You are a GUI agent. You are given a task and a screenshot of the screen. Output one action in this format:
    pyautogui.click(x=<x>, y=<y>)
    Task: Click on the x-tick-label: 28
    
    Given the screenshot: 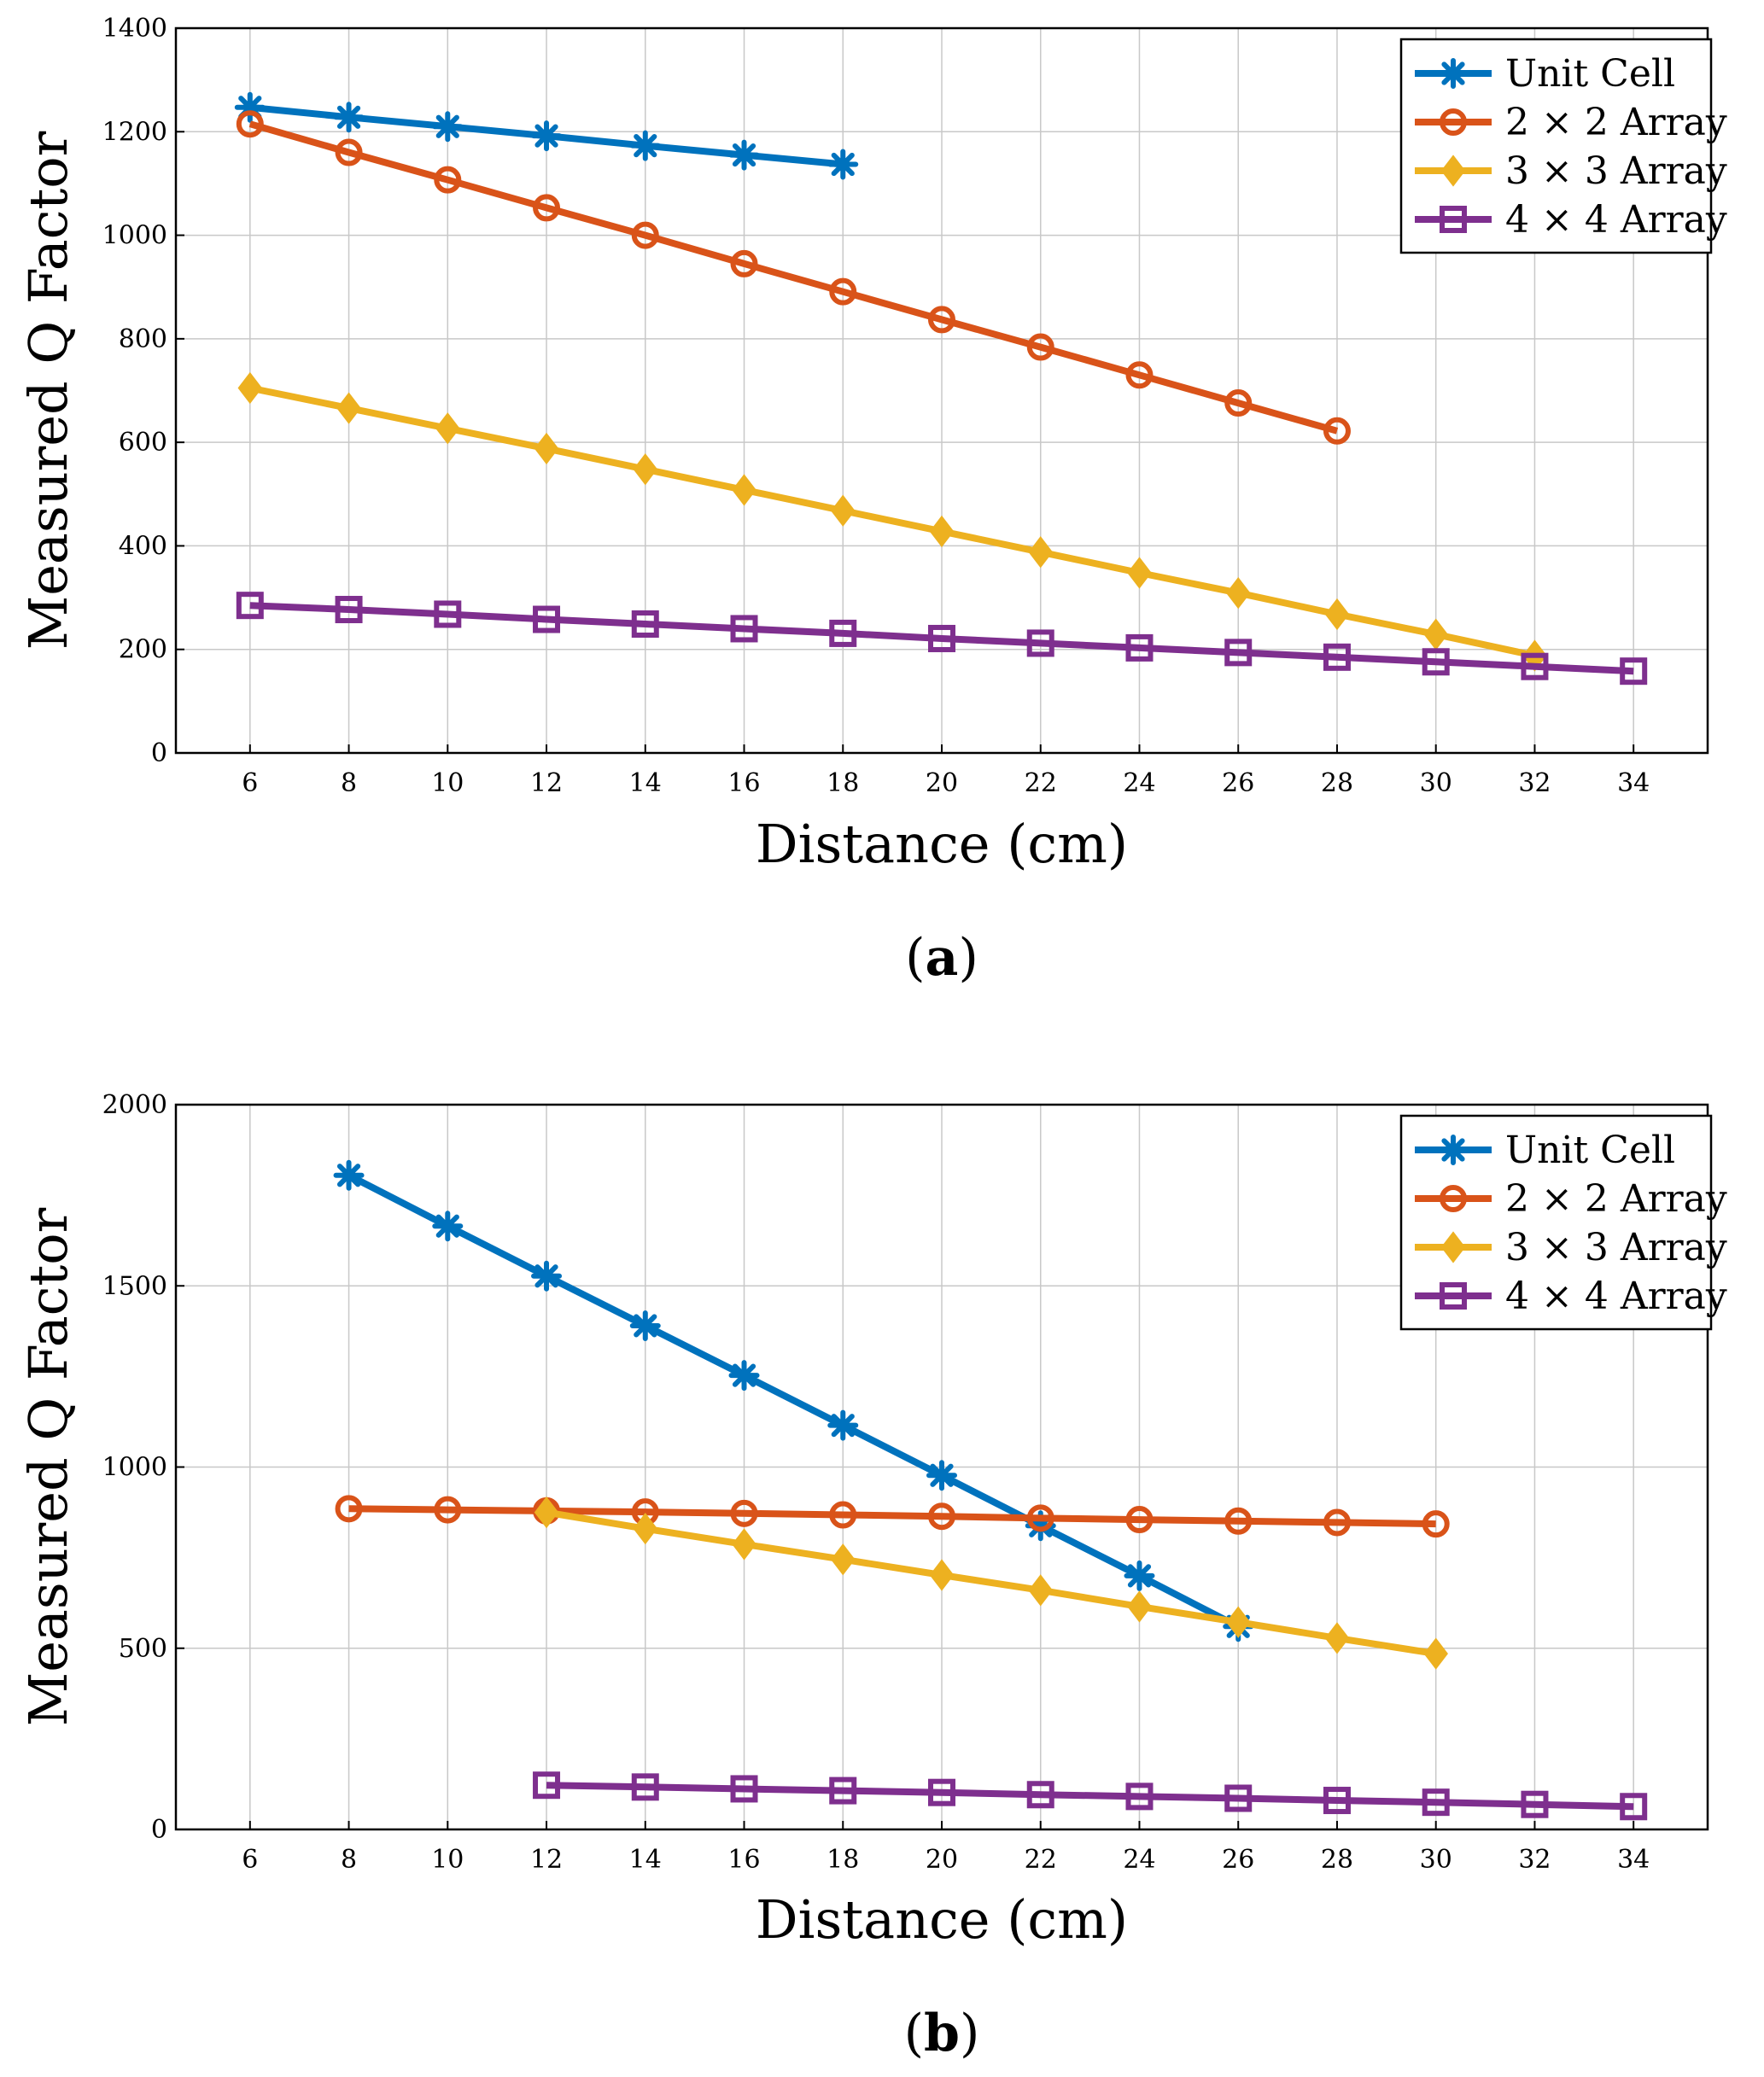 What is the action you would take?
    pyautogui.click(x=1337, y=783)
    